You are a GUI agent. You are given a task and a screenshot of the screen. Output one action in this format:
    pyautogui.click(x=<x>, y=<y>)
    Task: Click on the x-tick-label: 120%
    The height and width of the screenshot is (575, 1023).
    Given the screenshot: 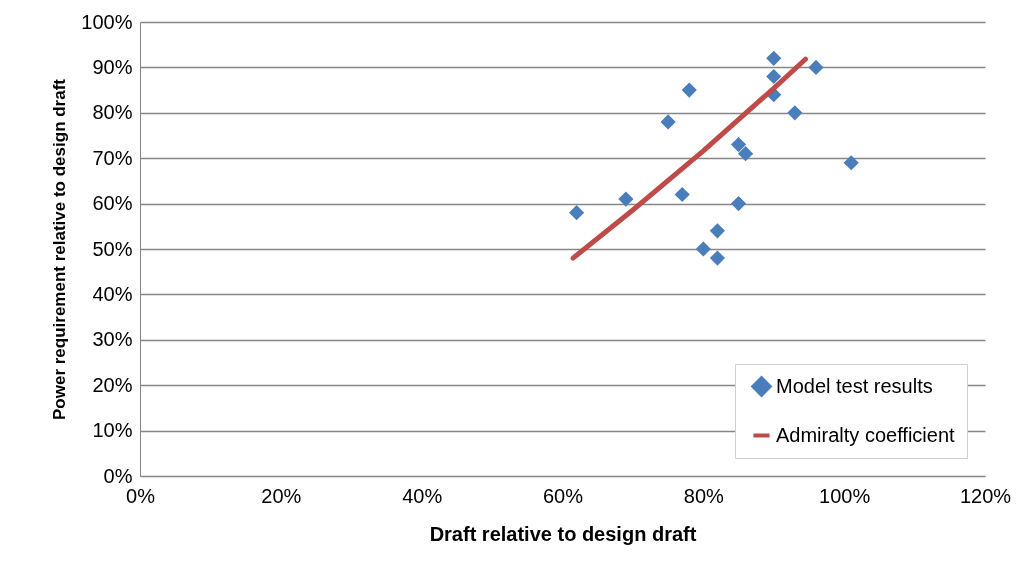 What is the action you would take?
    pyautogui.click(x=985, y=495)
    